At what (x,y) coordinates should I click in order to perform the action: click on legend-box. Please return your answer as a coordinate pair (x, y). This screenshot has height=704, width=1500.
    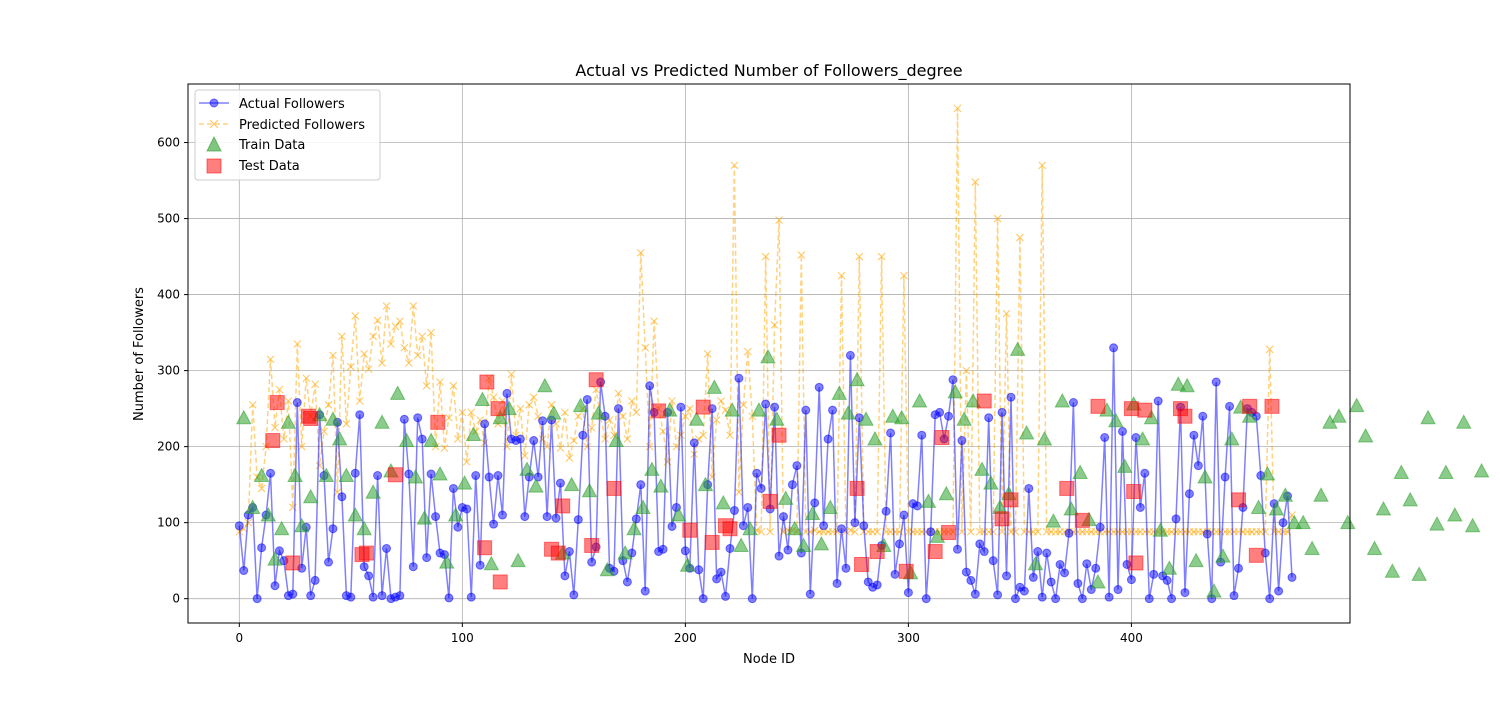
    Looking at the image, I should click on (287, 135).